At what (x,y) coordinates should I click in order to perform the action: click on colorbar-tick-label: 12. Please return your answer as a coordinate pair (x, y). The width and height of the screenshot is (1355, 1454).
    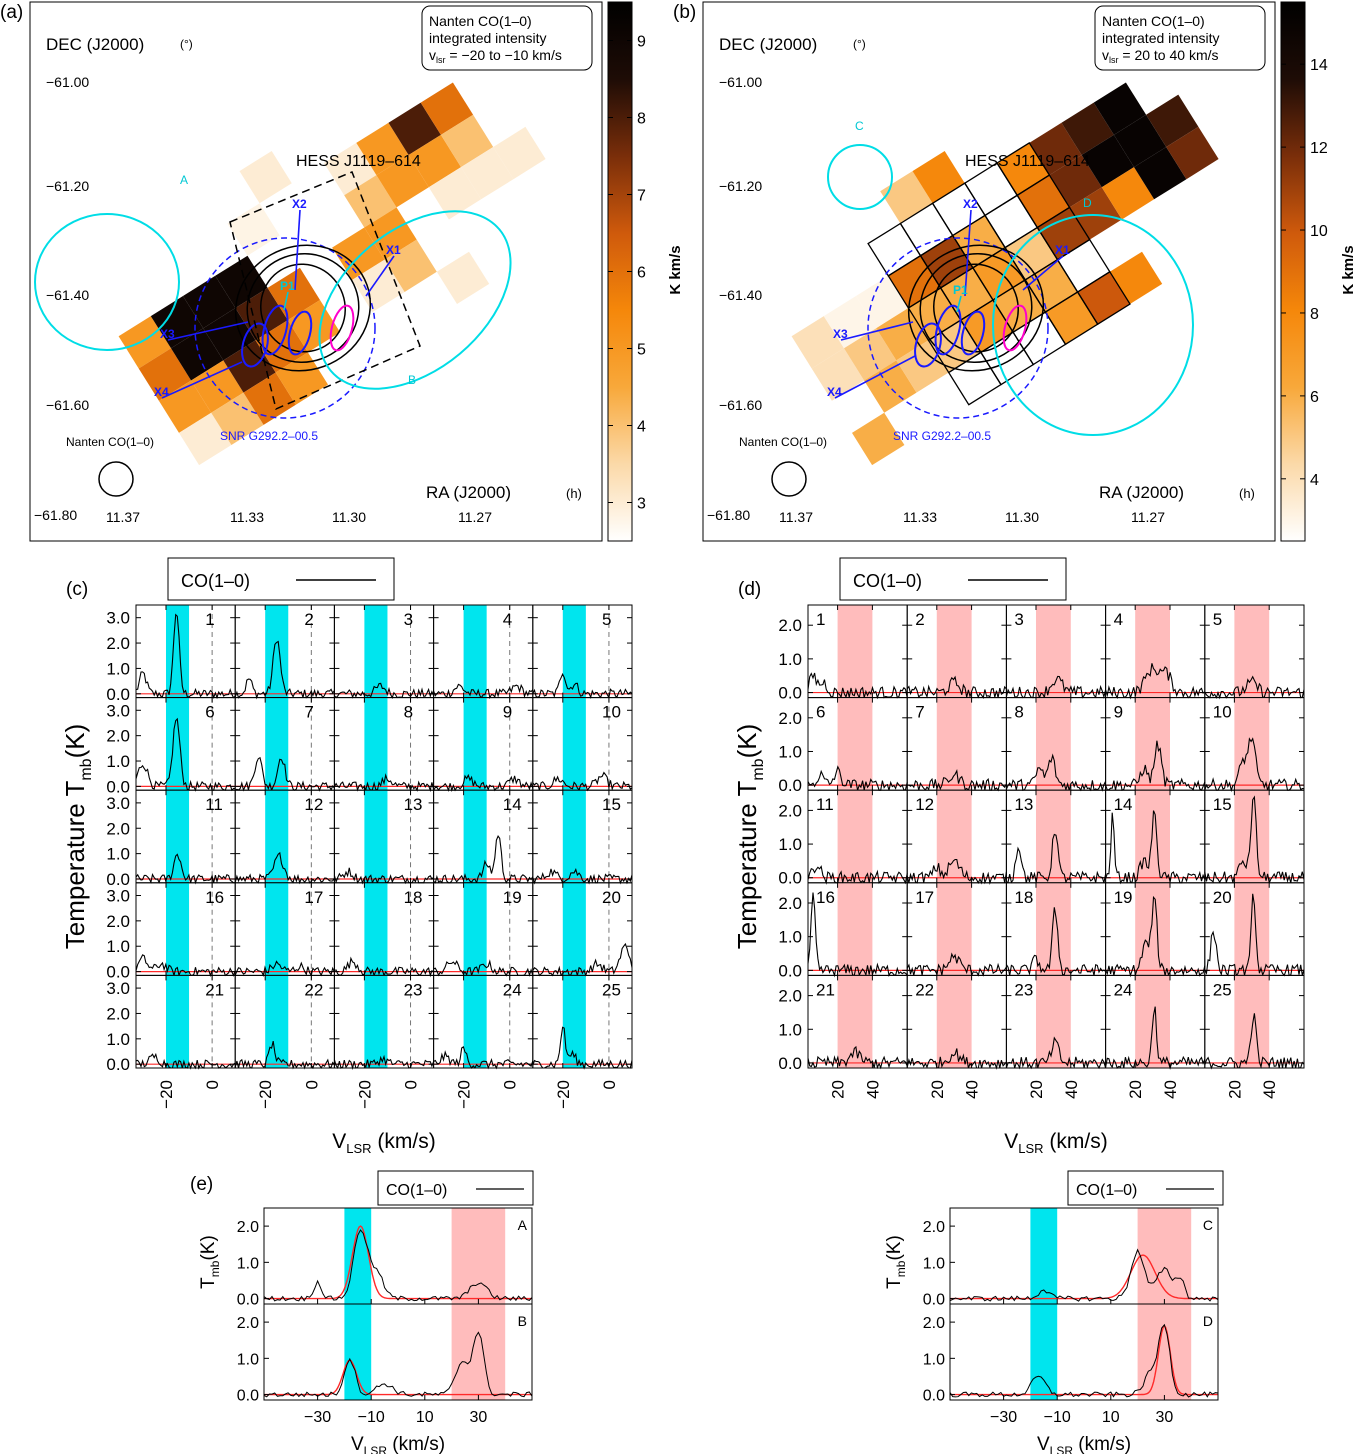
    Looking at the image, I should click on (1319, 148).